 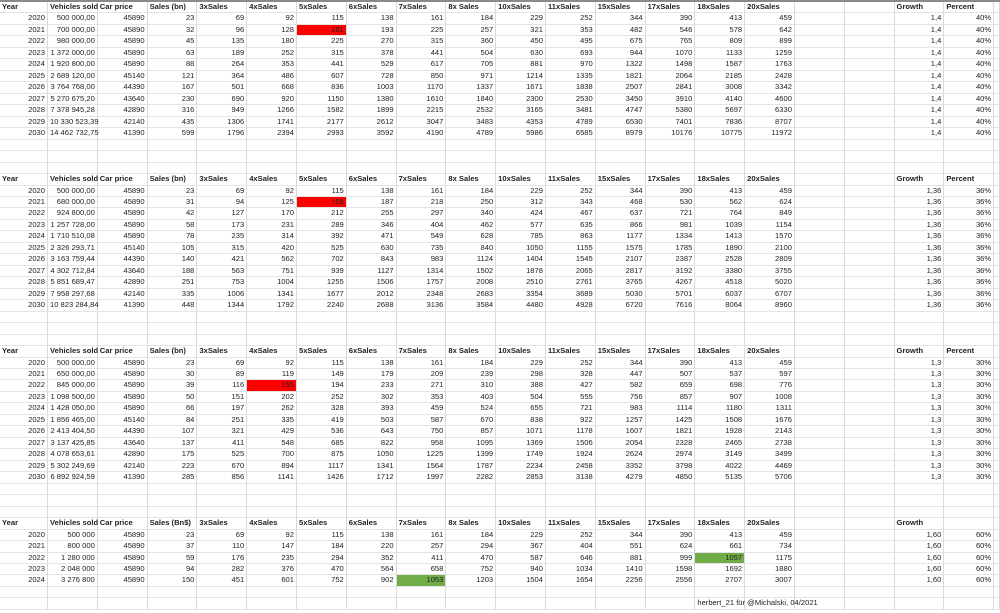 What do you see at coordinates (421, 214) in the screenshot?
I see `cell: 297` at bounding box center [421, 214].